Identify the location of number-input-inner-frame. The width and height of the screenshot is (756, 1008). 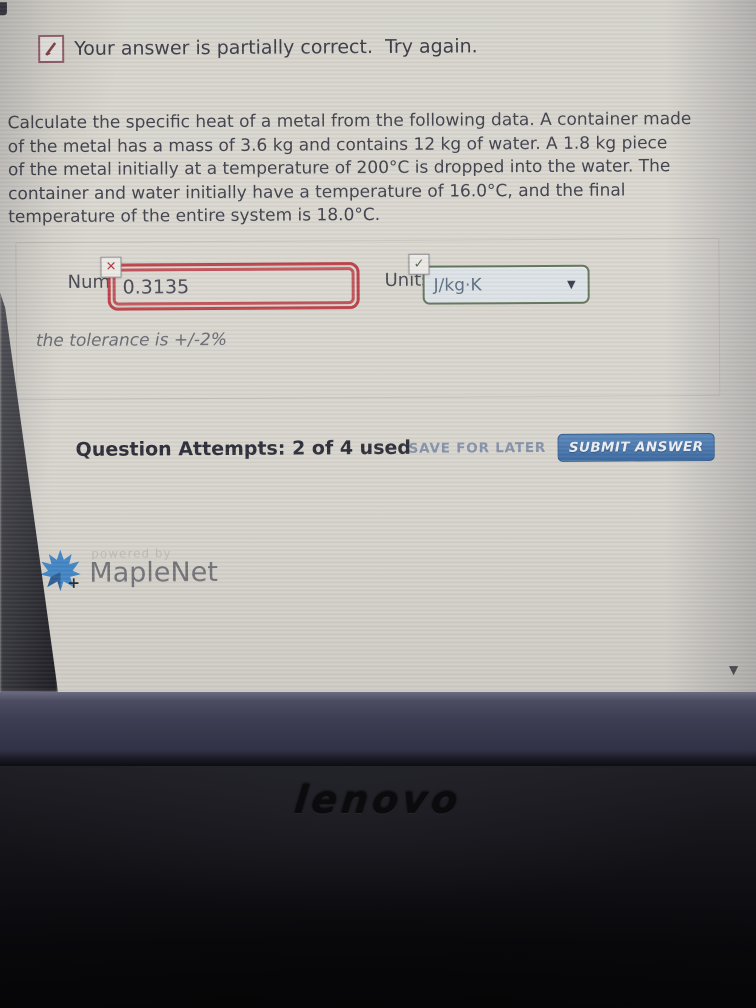
(233, 286).